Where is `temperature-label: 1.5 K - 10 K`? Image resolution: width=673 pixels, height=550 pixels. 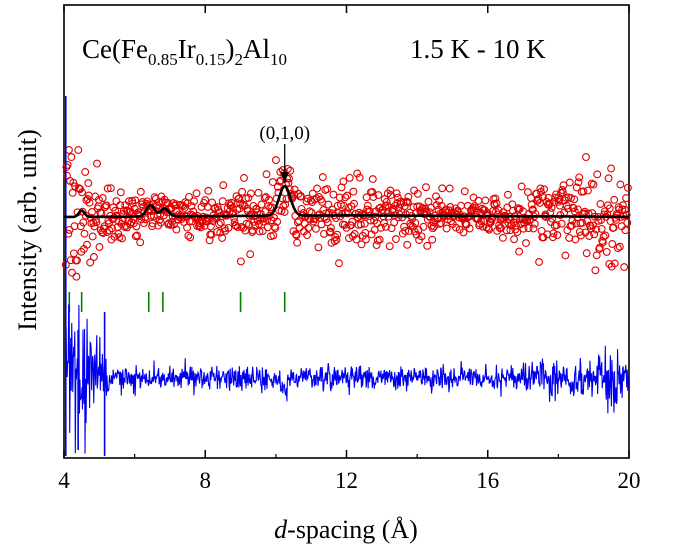
temperature-label: 1.5 K - 10 K is located at coordinates (478, 49).